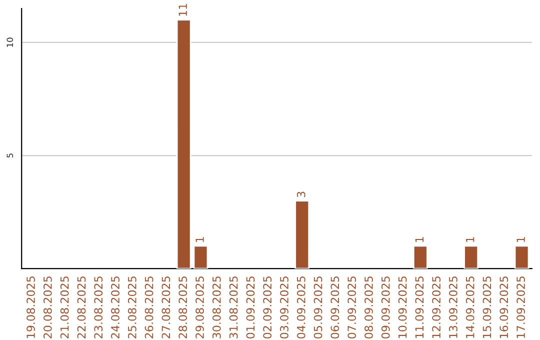 This screenshot has width=540, height=340. What do you see at coordinates (318, 307) in the screenshot?
I see `x-tick-label: 05.09.2025` at bounding box center [318, 307].